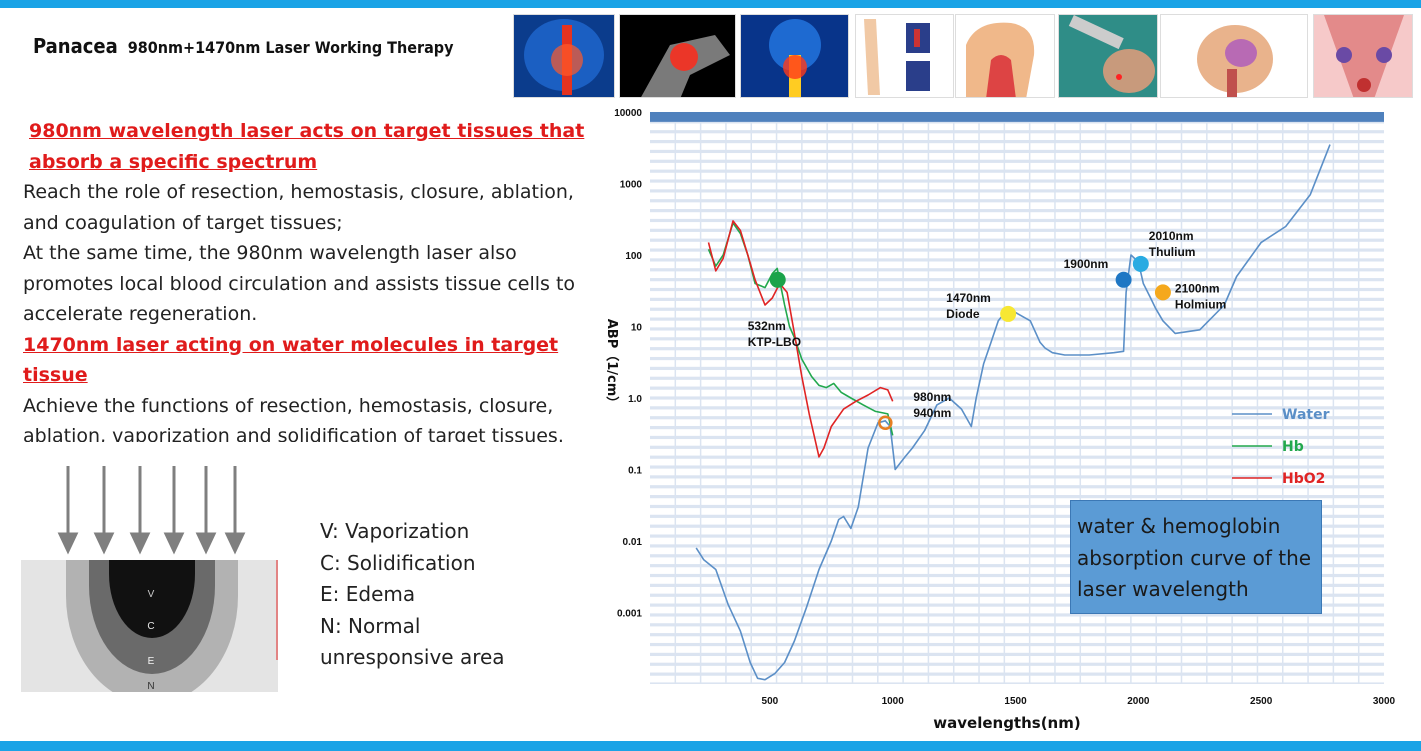 This screenshot has height=751, width=1421. Describe the element at coordinates (774, 342) in the screenshot. I see `annotation-label: KTP-LBO` at that location.